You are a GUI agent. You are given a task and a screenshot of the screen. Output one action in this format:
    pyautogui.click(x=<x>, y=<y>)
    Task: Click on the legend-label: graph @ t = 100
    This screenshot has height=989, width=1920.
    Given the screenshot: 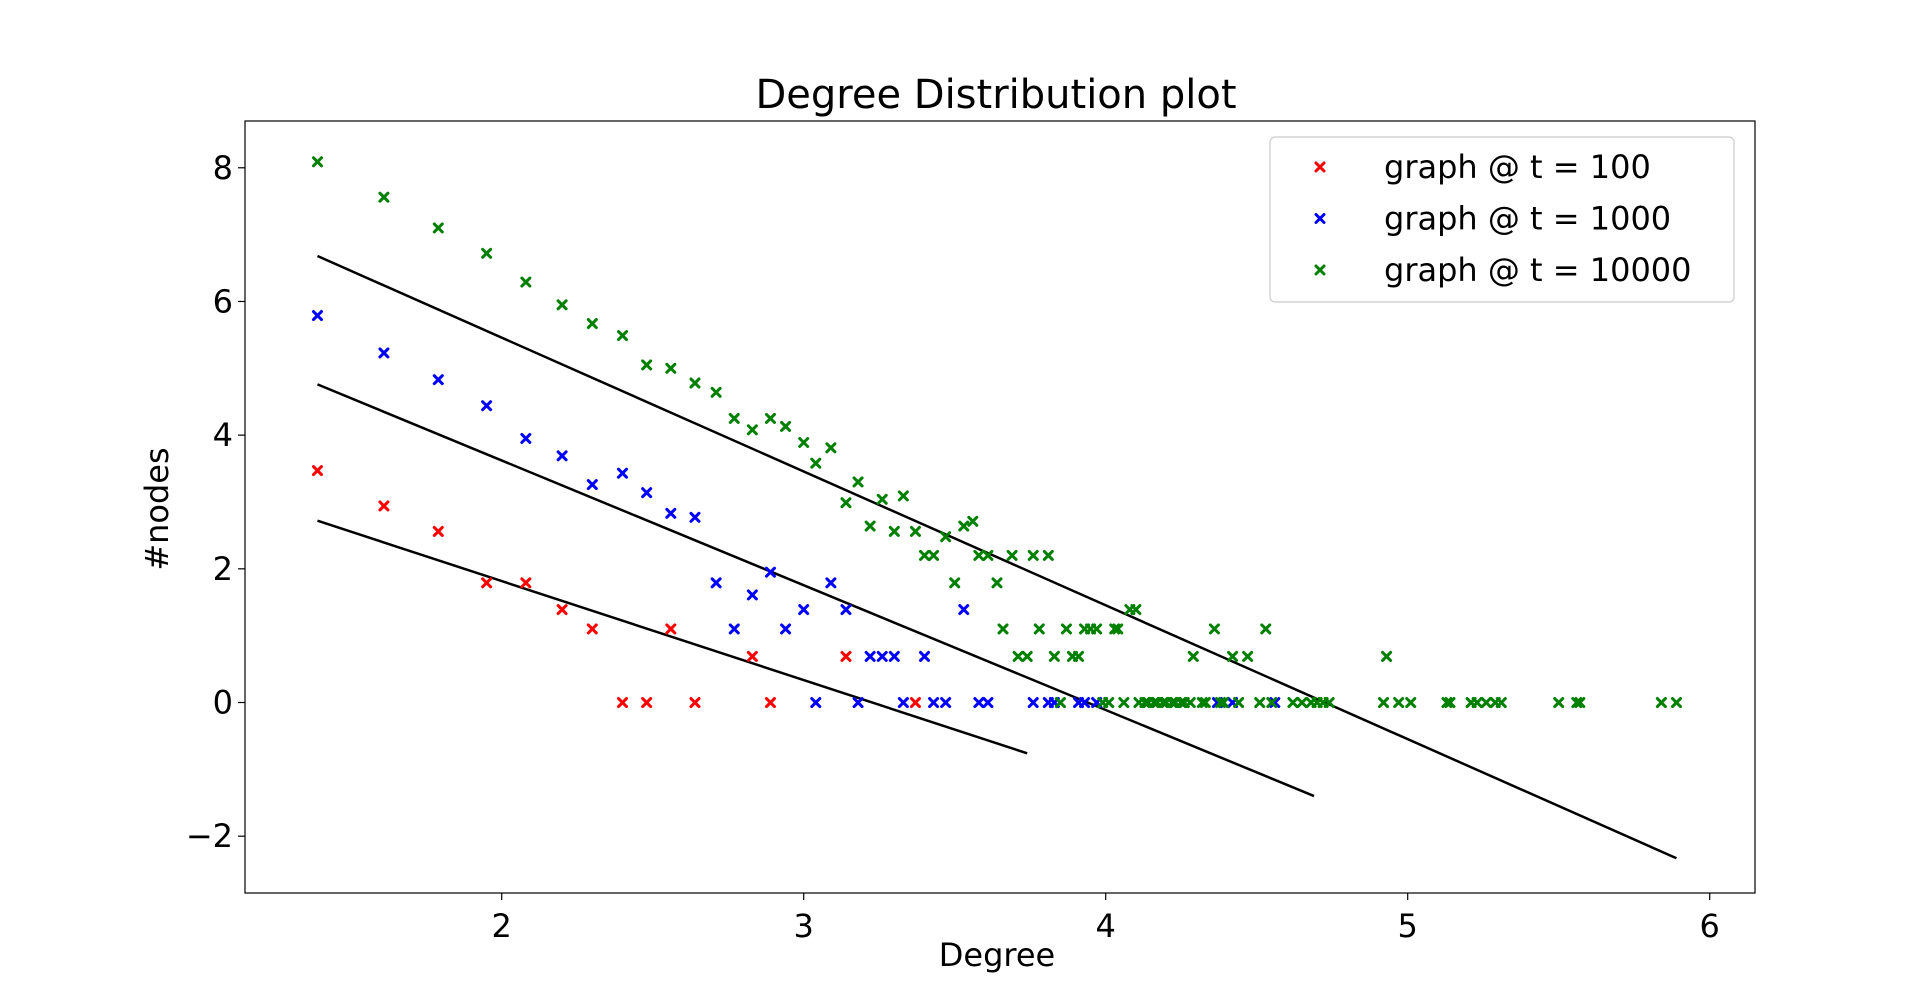 What is the action you would take?
    pyautogui.click(x=1517, y=167)
    